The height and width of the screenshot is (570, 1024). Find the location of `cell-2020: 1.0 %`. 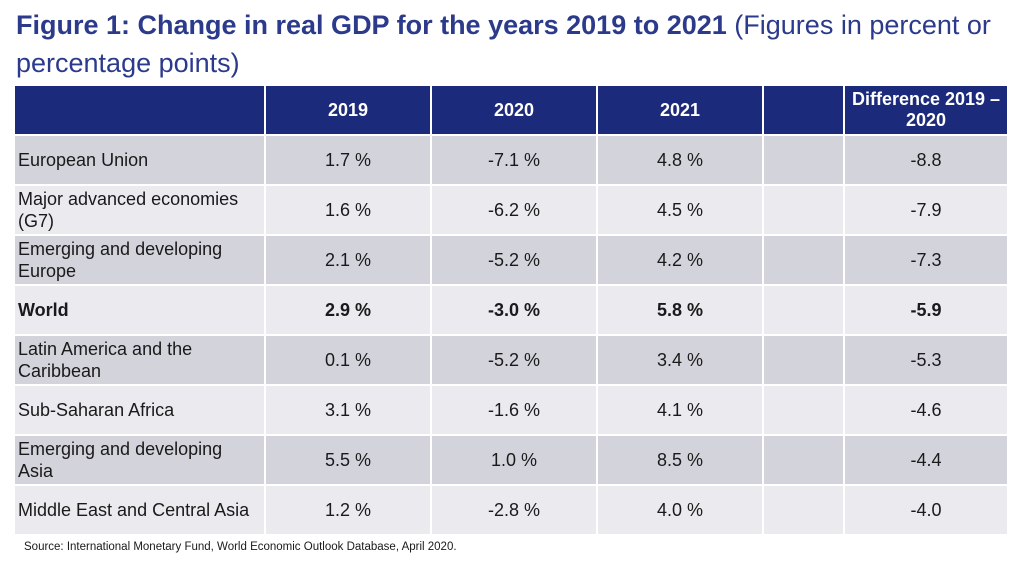

cell-2020: 1.0 % is located at coordinates (514, 459).